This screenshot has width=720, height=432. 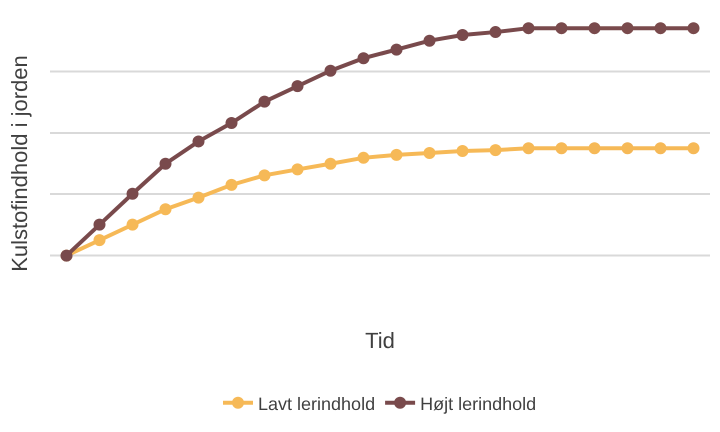 I want to click on legend-label: Højt lerindhold, so click(x=478, y=404).